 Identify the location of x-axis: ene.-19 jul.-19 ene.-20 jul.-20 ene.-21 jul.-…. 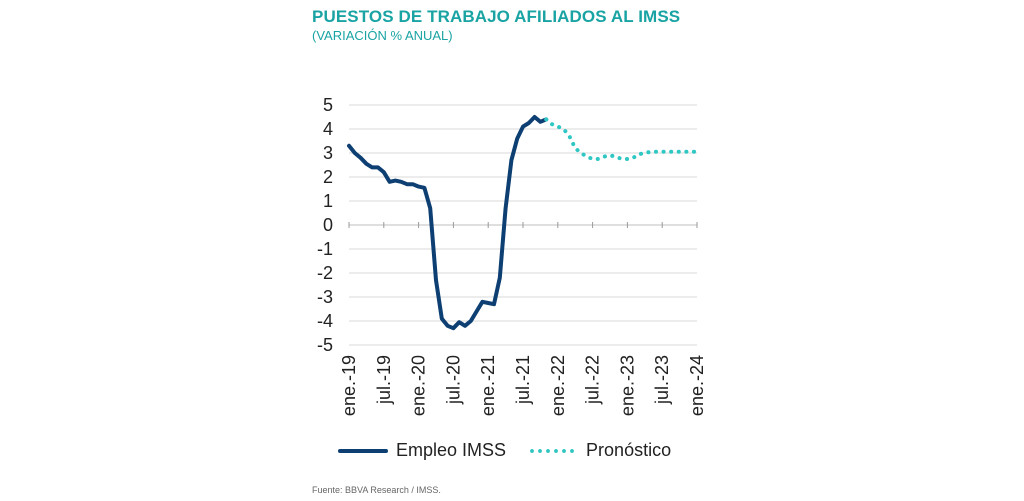
(523, 319).